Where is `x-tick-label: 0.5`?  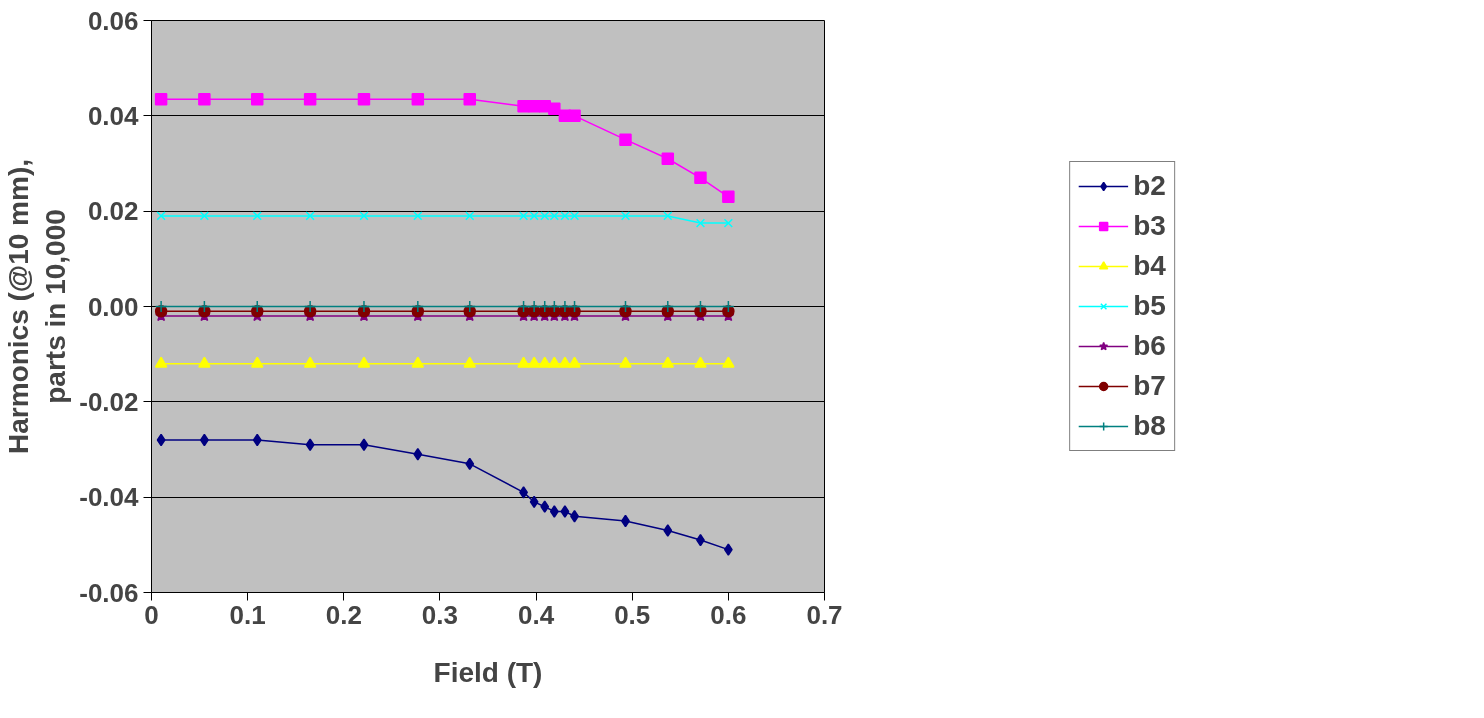 x-tick-label: 0.5 is located at coordinates (632, 614).